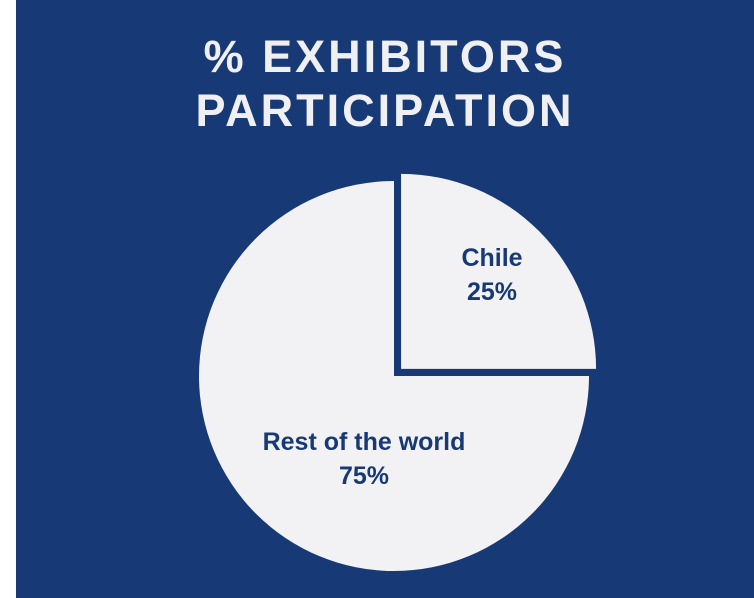 The height and width of the screenshot is (598, 754). I want to click on slice-name-label: Rest of the world, so click(364, 442).